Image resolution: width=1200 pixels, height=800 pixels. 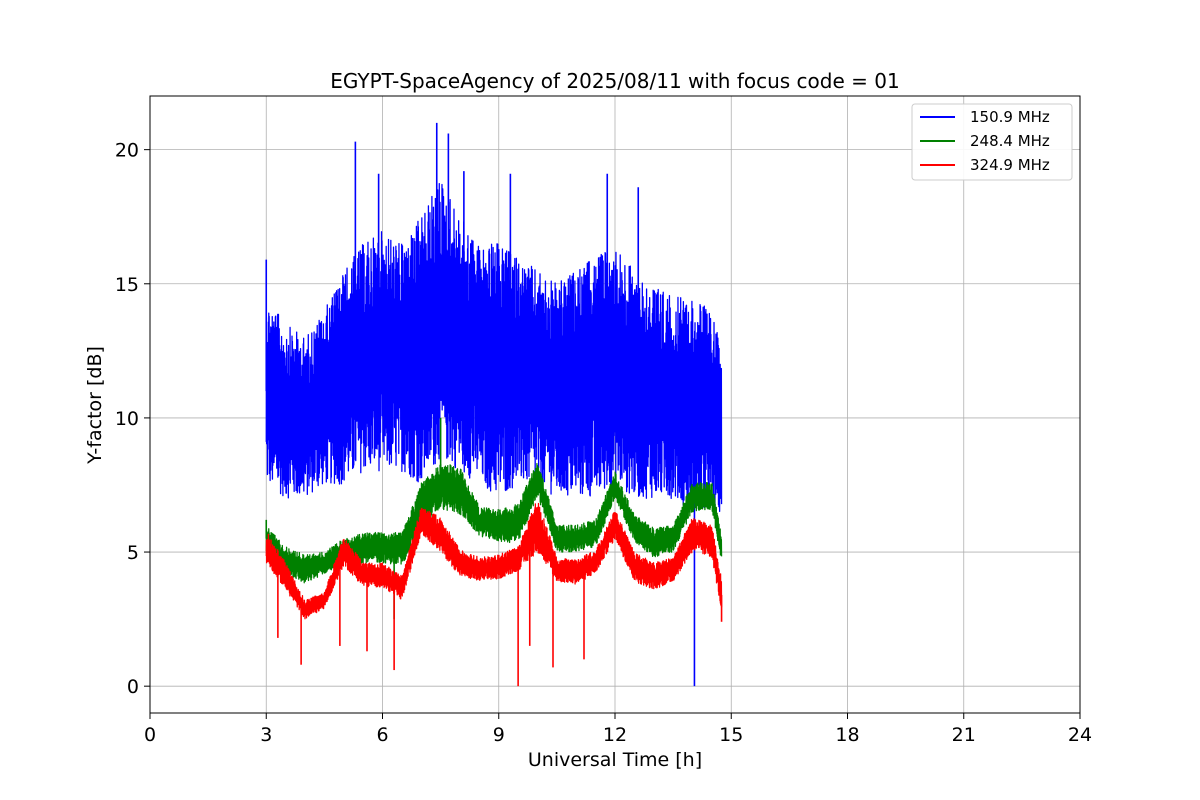 What do you see at coordinates (127, 285) in the screenshot?
I see `y-tick-label: 15` at bounding box center [127, 285].